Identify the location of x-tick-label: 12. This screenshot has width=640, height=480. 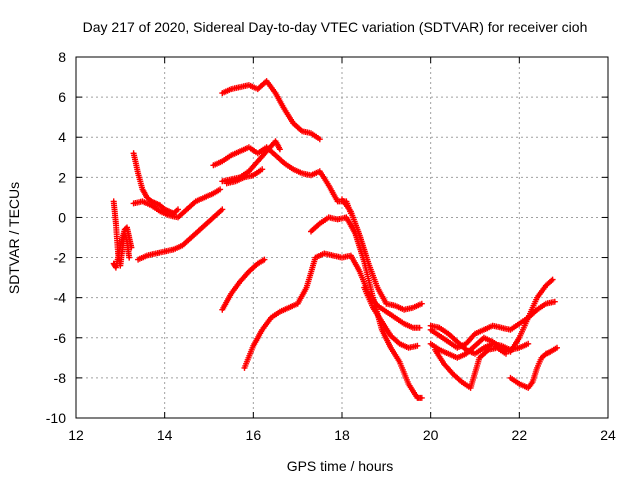
(76, 435).